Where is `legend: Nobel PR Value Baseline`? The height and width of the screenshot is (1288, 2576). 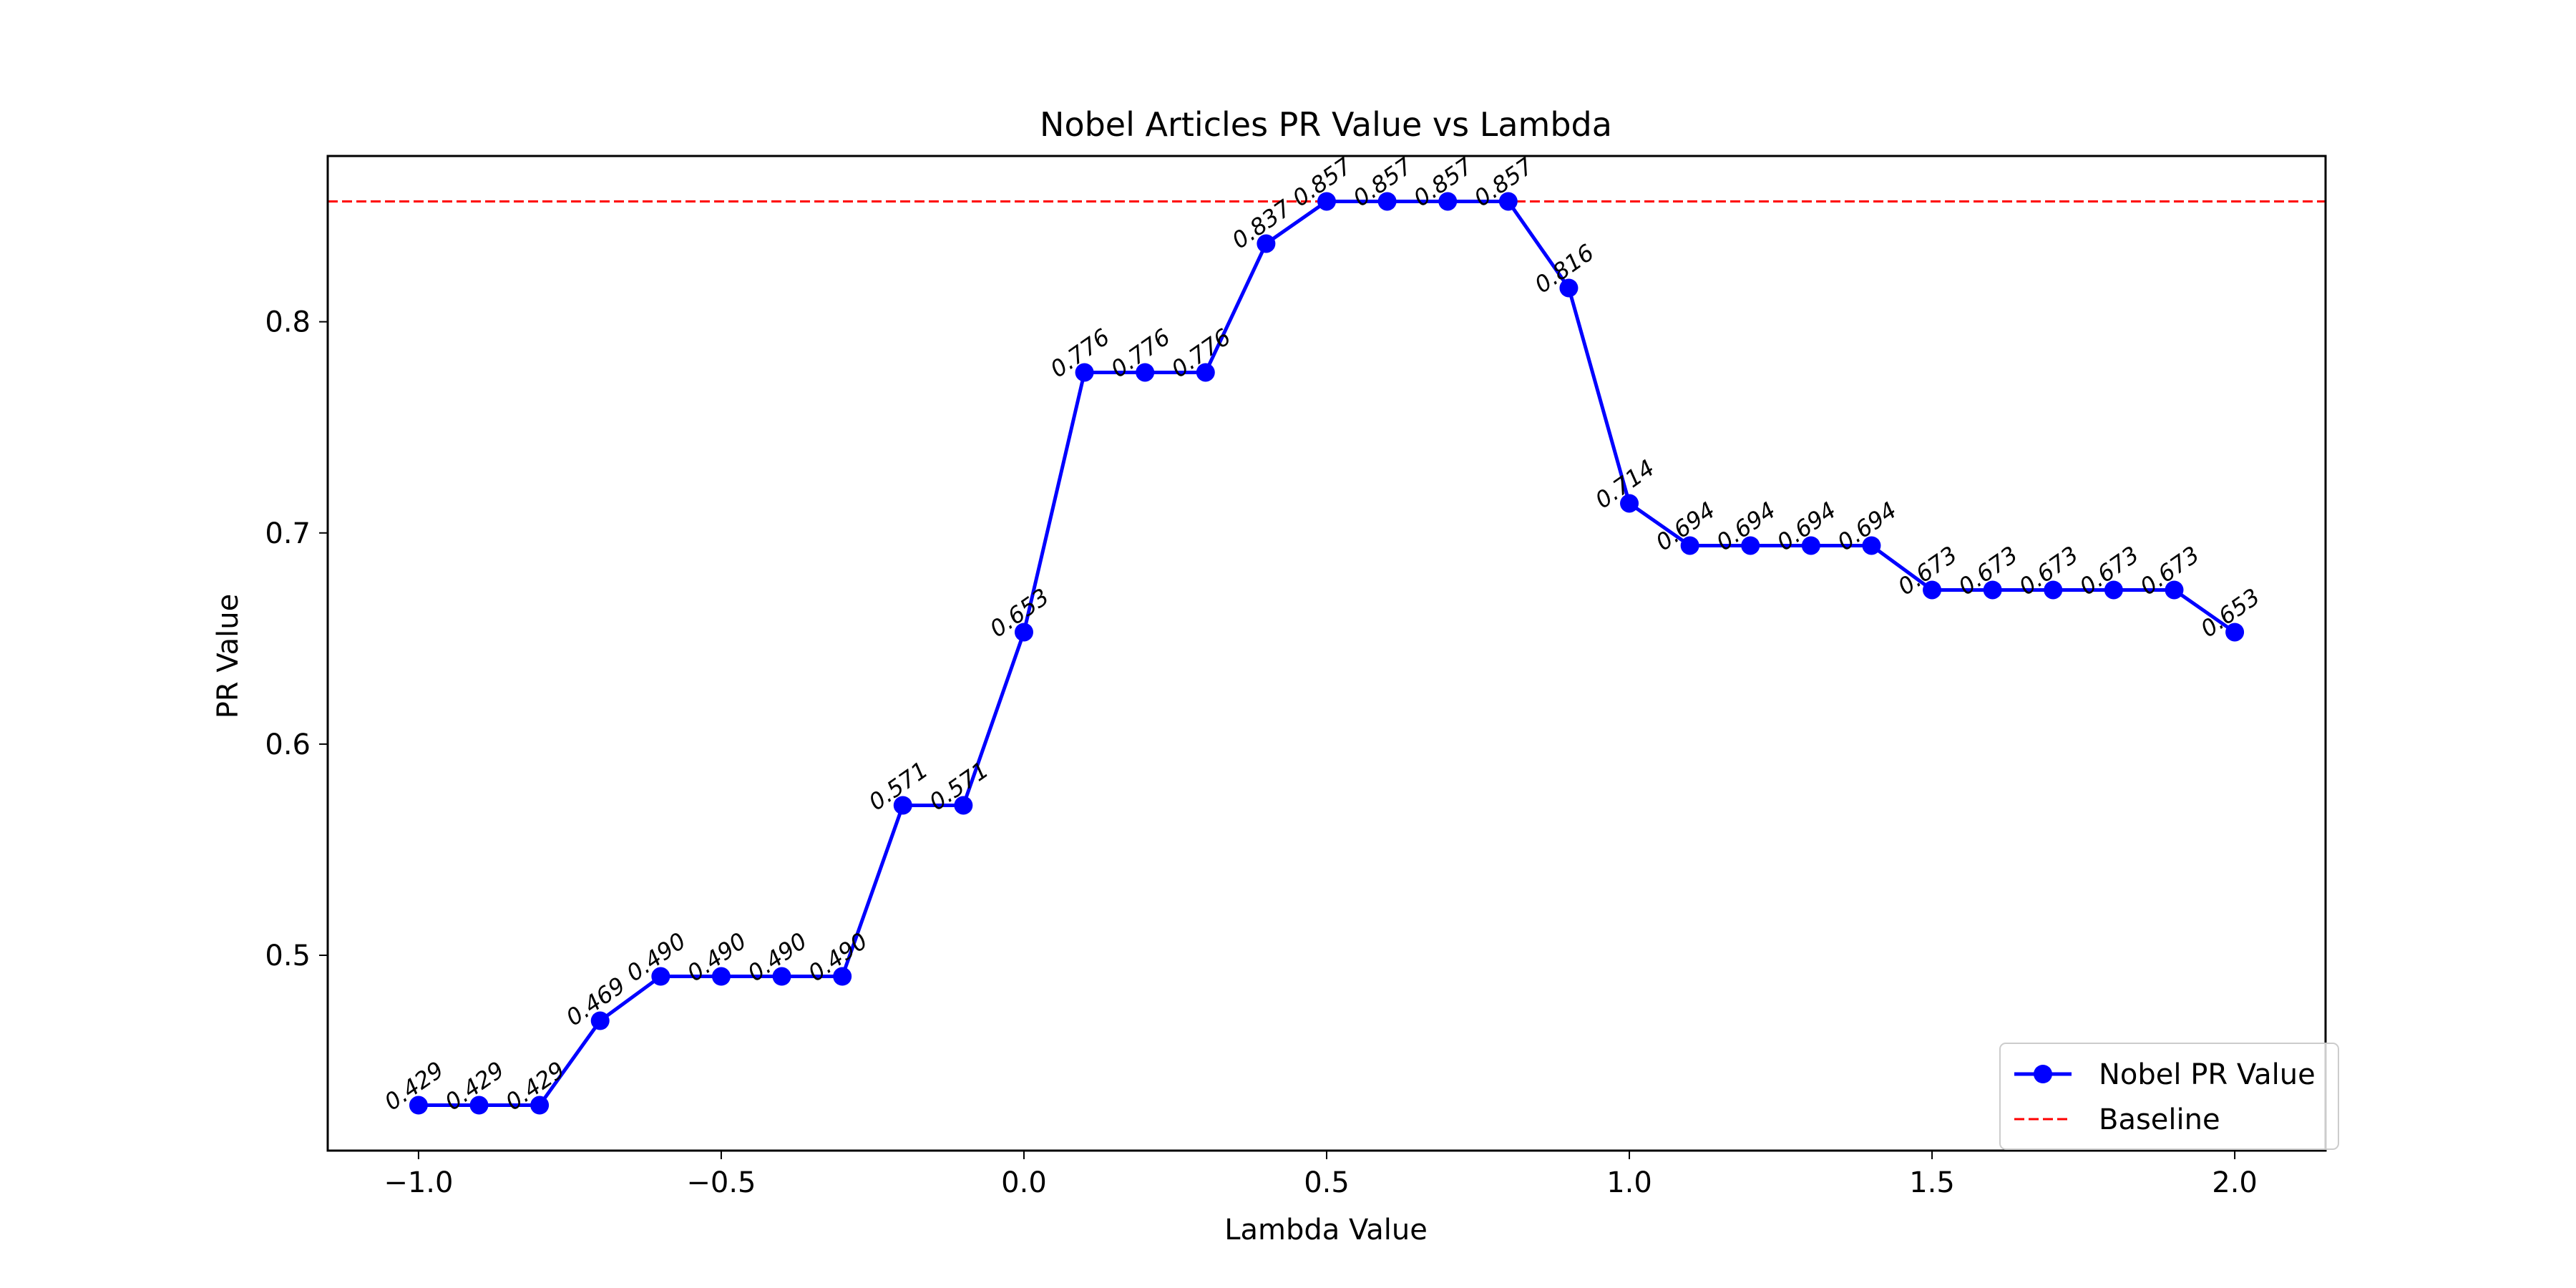 legend: Nobel PR Value Baseline is located at coordinates (2169, 1096).